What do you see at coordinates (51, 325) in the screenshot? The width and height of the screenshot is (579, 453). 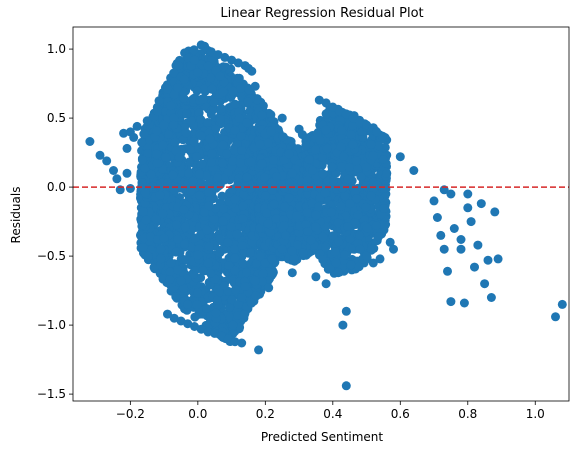 I see `y-tick-label: −1.0` at bounding box center [51, 325].